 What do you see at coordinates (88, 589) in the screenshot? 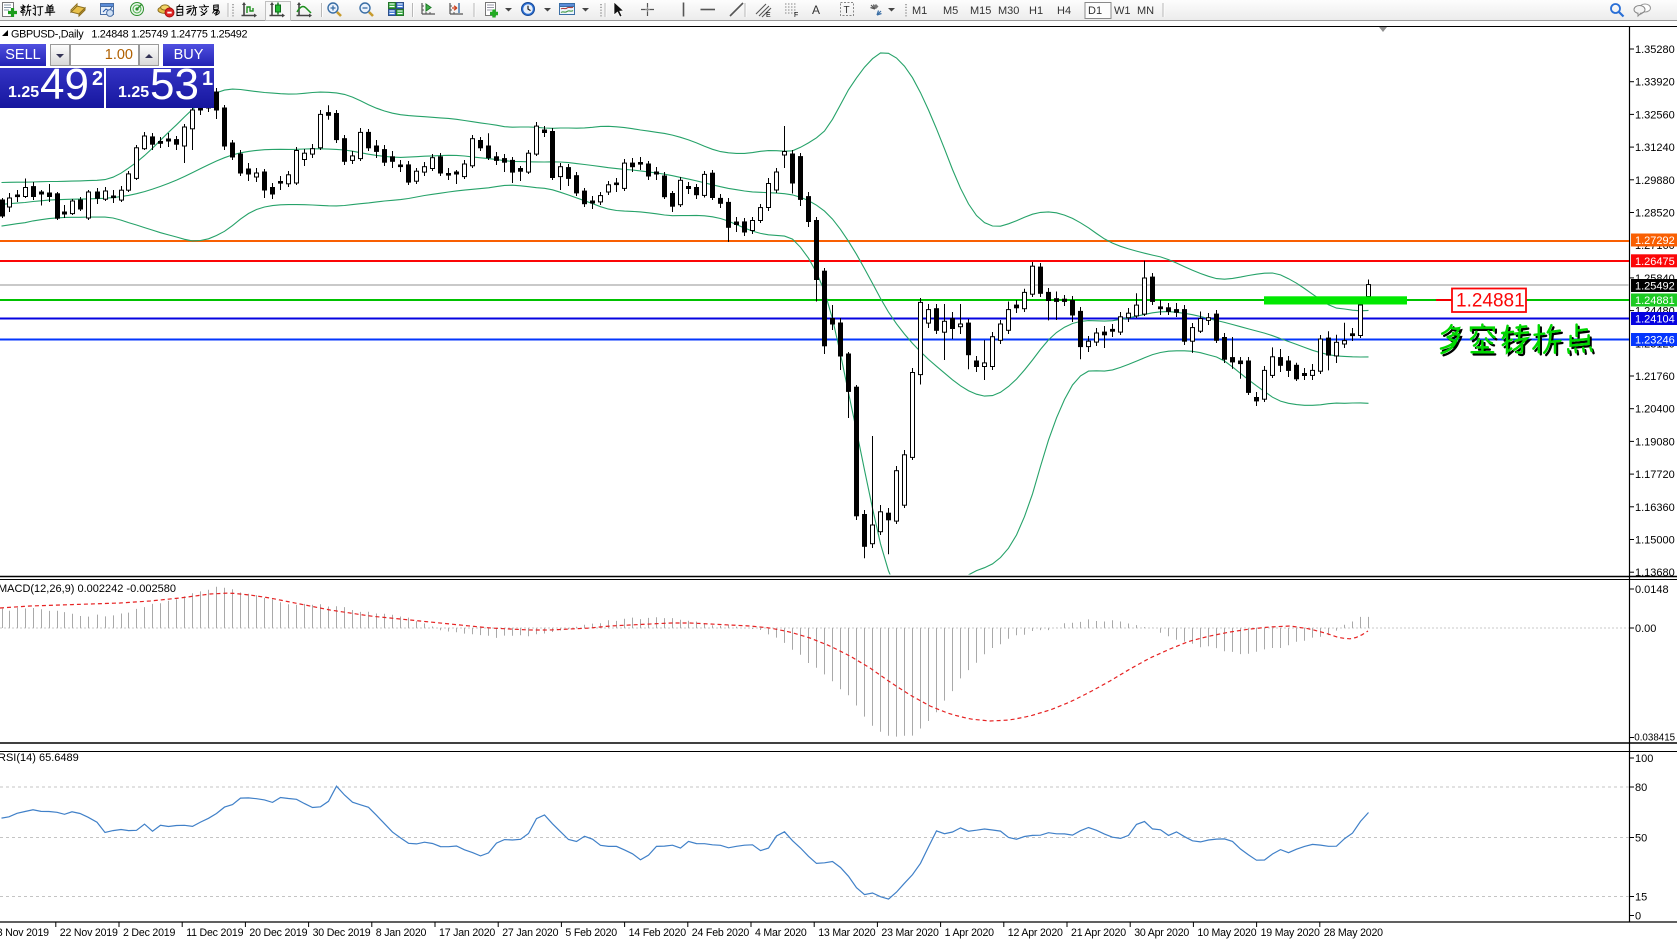
I see `svg-text:MACD(12,26,9) 0.002242 -0.0025: MACD(12,26,9) 0.002242 -0.002580` at bounding box center [88, 589].